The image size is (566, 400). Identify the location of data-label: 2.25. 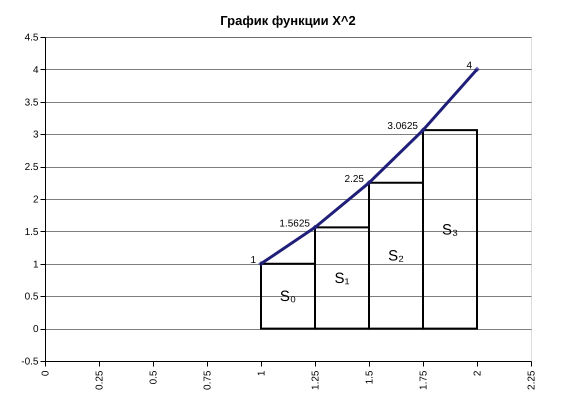
(354, 179).